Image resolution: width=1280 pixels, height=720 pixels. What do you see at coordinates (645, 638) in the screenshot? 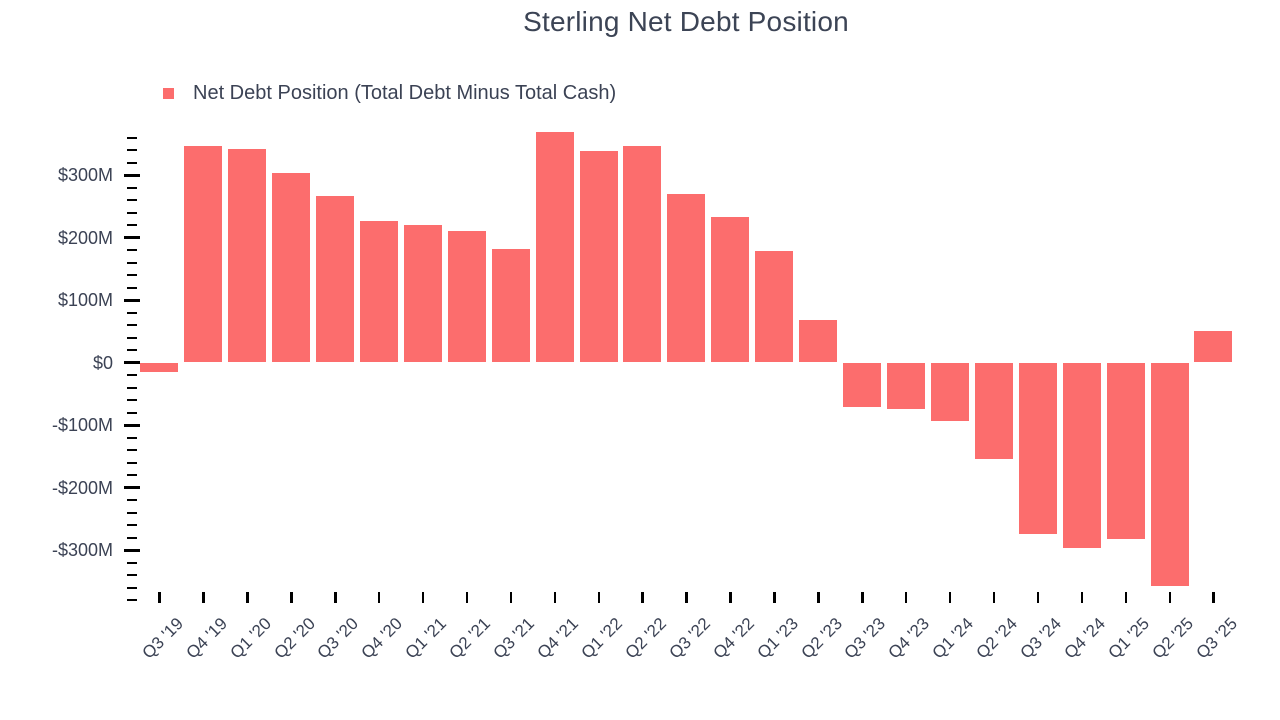
I see `x-axis-label: Q2 '22` at bounding box center [645, 638].